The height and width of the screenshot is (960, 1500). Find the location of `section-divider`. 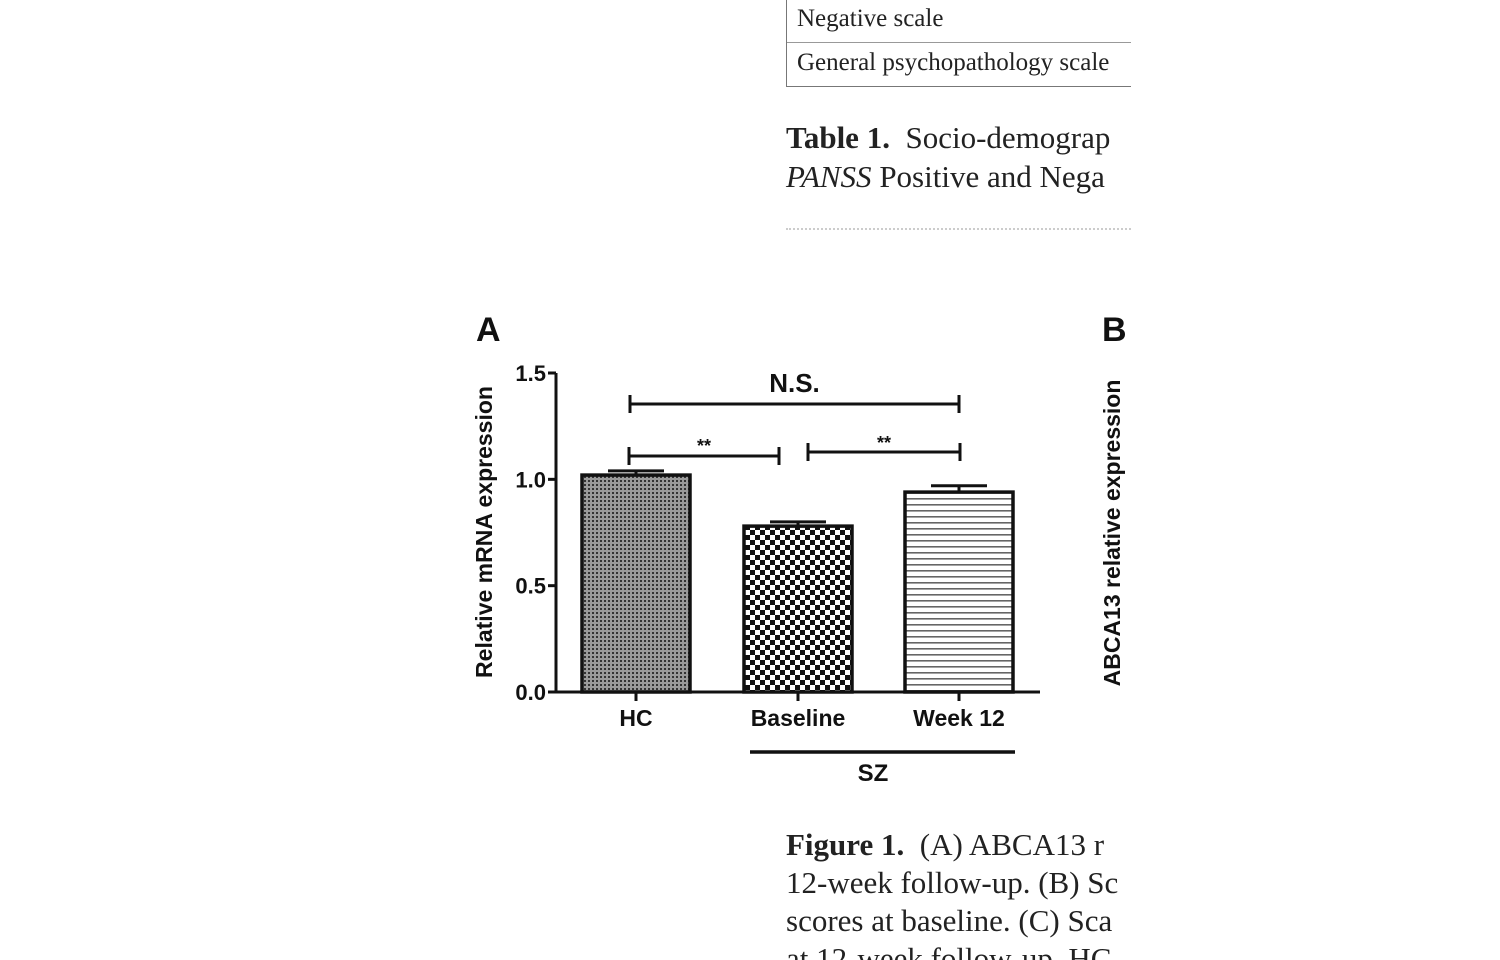

section-divider is located at coordinates (958, 229).